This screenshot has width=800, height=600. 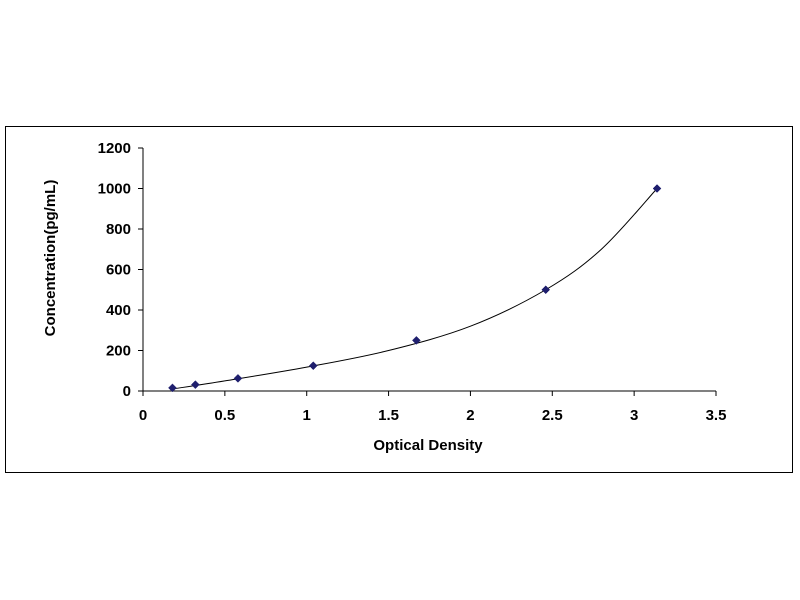 I want to click on x-tick-label: 2.5, so click(x=552, y=415).